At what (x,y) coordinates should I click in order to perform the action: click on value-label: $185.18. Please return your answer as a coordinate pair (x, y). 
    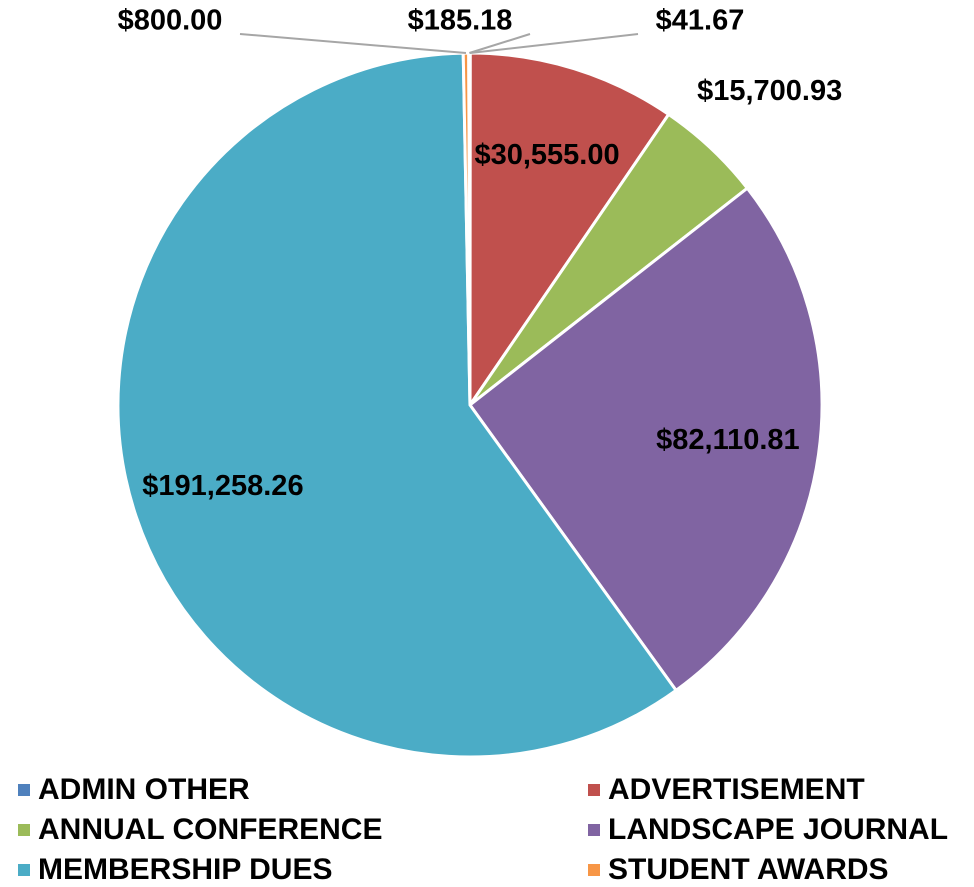
    Looking at the image, I should click on (460, 21).